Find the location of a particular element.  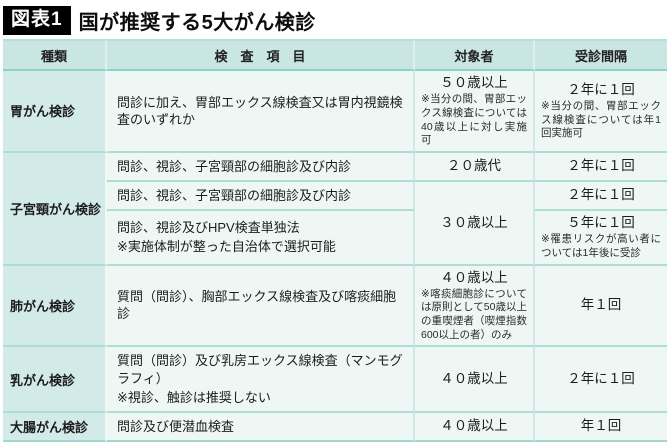

type-cell-colorectal: 大腸がん検診 is located at coordinates (55, 427).